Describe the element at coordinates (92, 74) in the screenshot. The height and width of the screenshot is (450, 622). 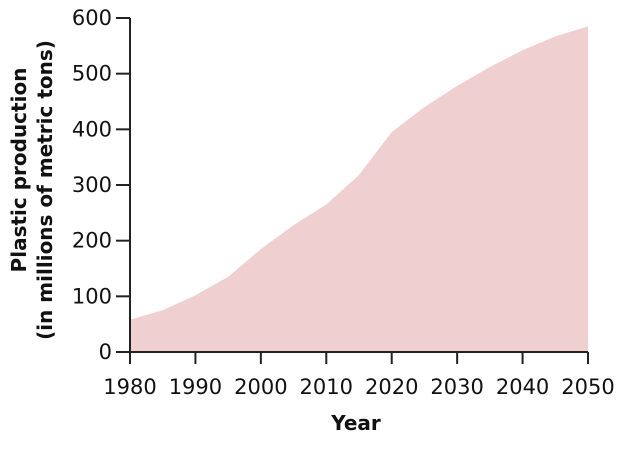
I see `y-tick-label: 500` at that location.